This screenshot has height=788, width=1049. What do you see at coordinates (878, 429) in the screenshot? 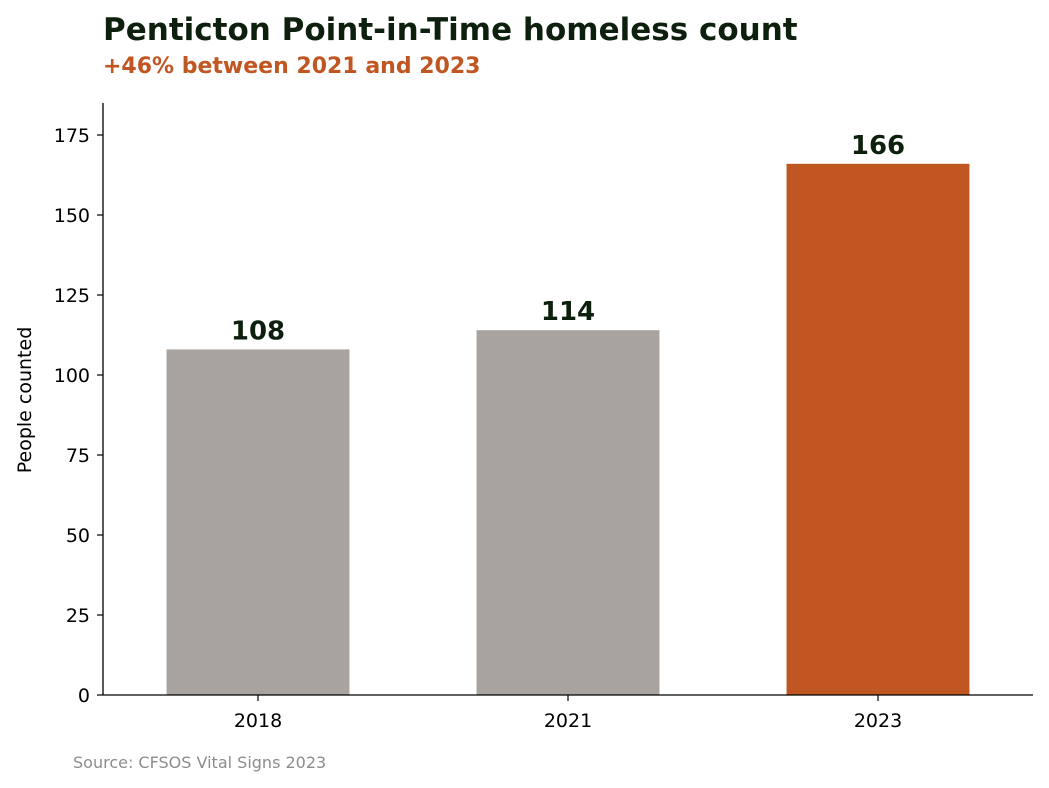
I see `bar-2023` at bounding box center [878, 429].